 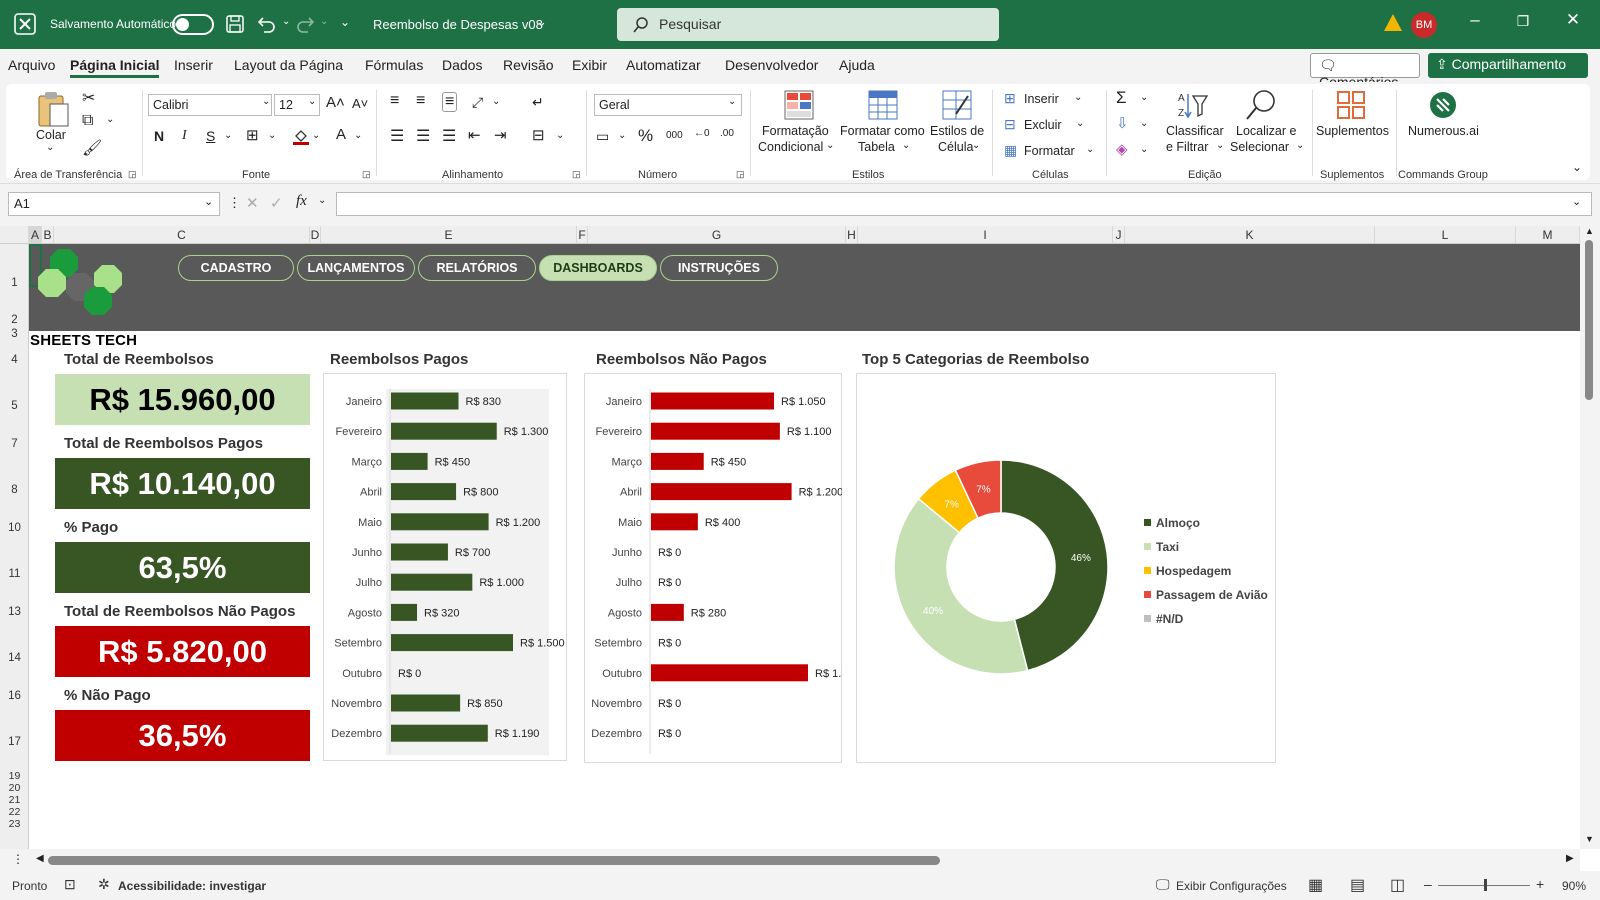 I want to click on row-header: 19, so click(x=14, y=776).